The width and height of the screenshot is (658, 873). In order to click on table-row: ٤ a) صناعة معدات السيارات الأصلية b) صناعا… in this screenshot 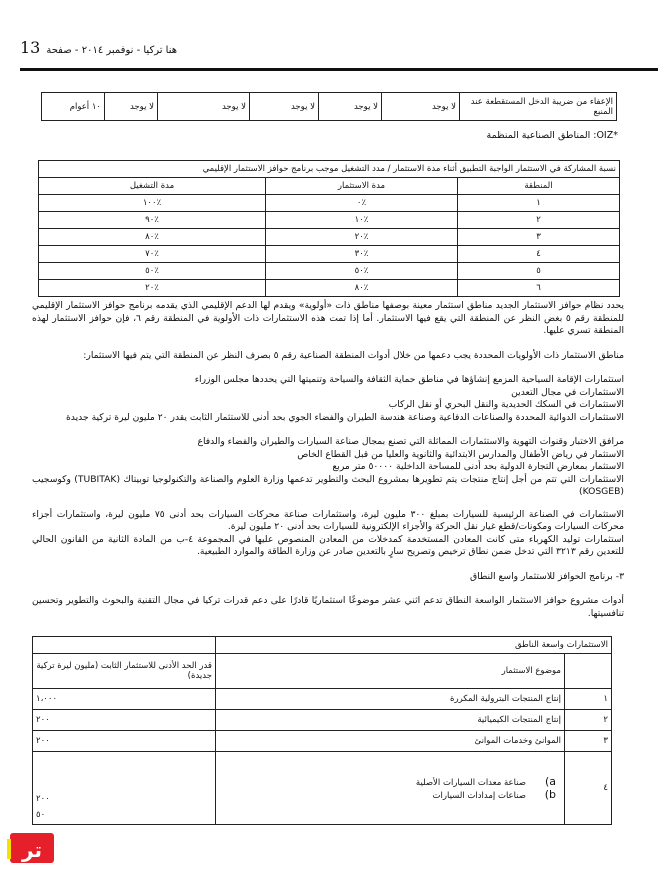, I will do `click(322, 788)`.